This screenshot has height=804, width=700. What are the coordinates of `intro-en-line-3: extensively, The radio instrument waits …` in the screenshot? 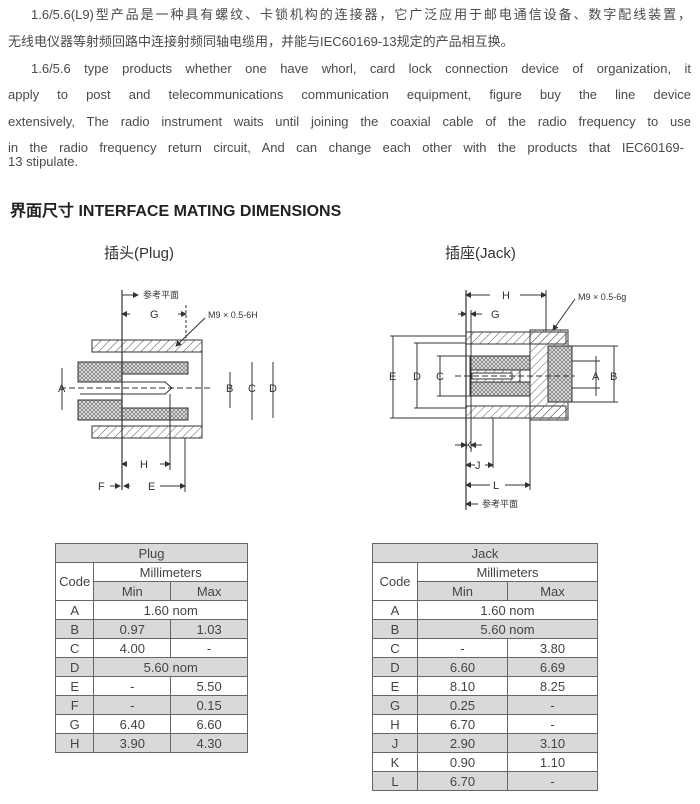 It's located at (349, 121).